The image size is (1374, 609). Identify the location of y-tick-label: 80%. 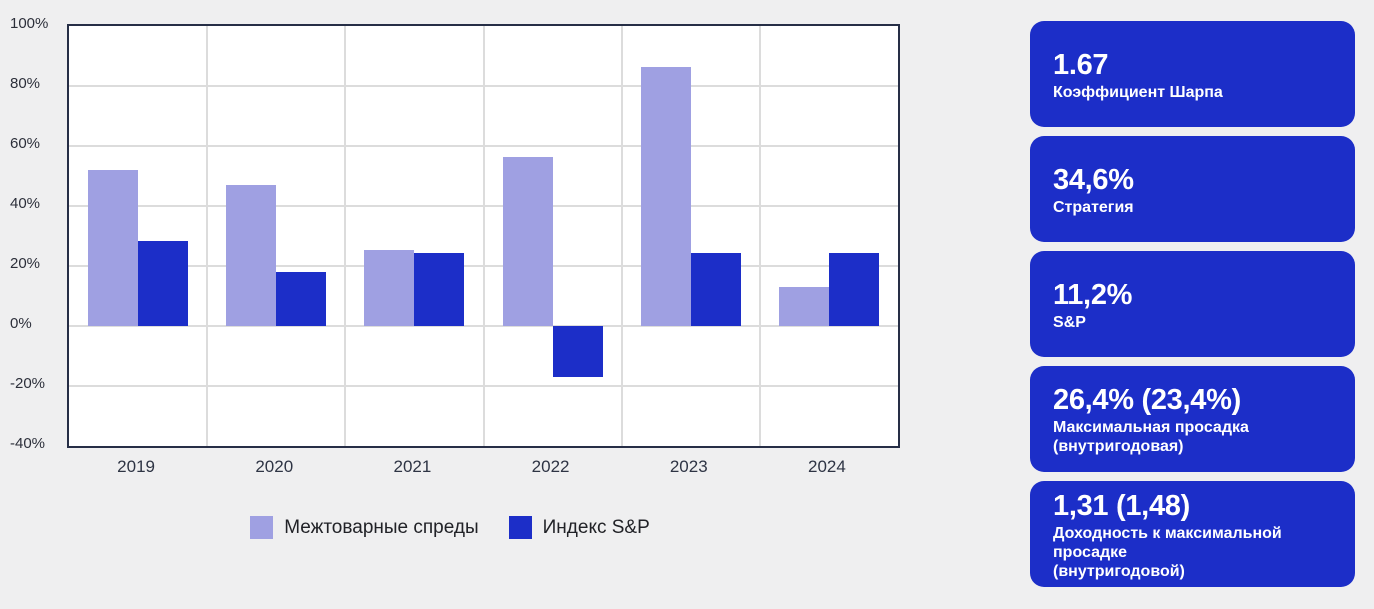
(25, 83).